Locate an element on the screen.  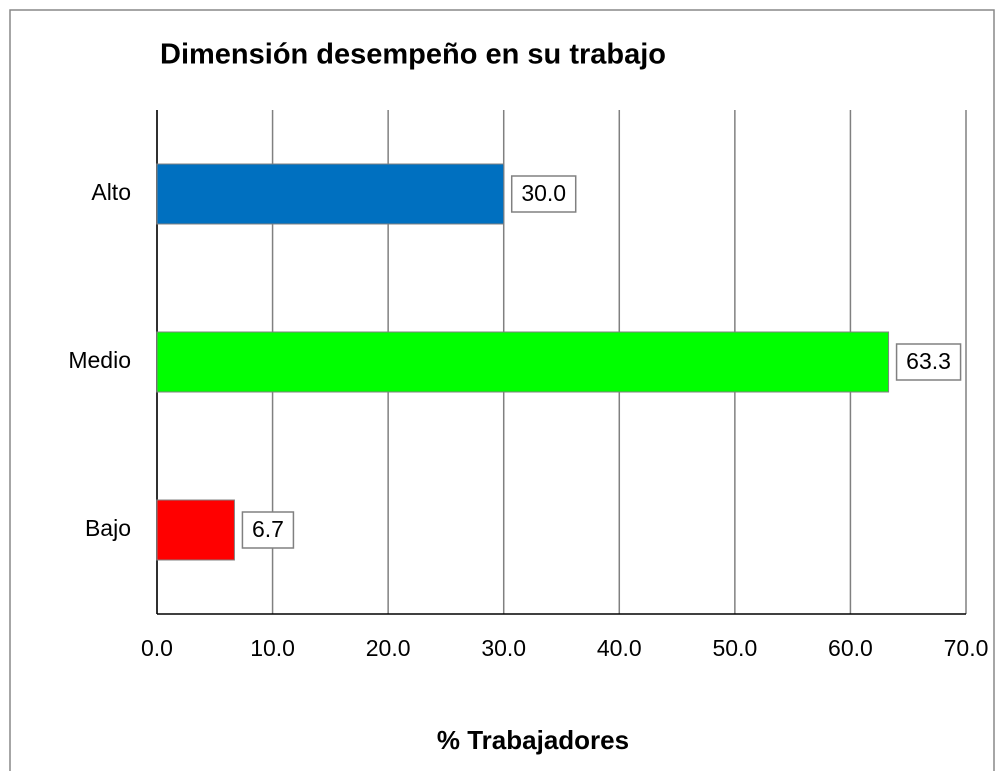
value-label: 63.3 is located at coordinates (928, 361).